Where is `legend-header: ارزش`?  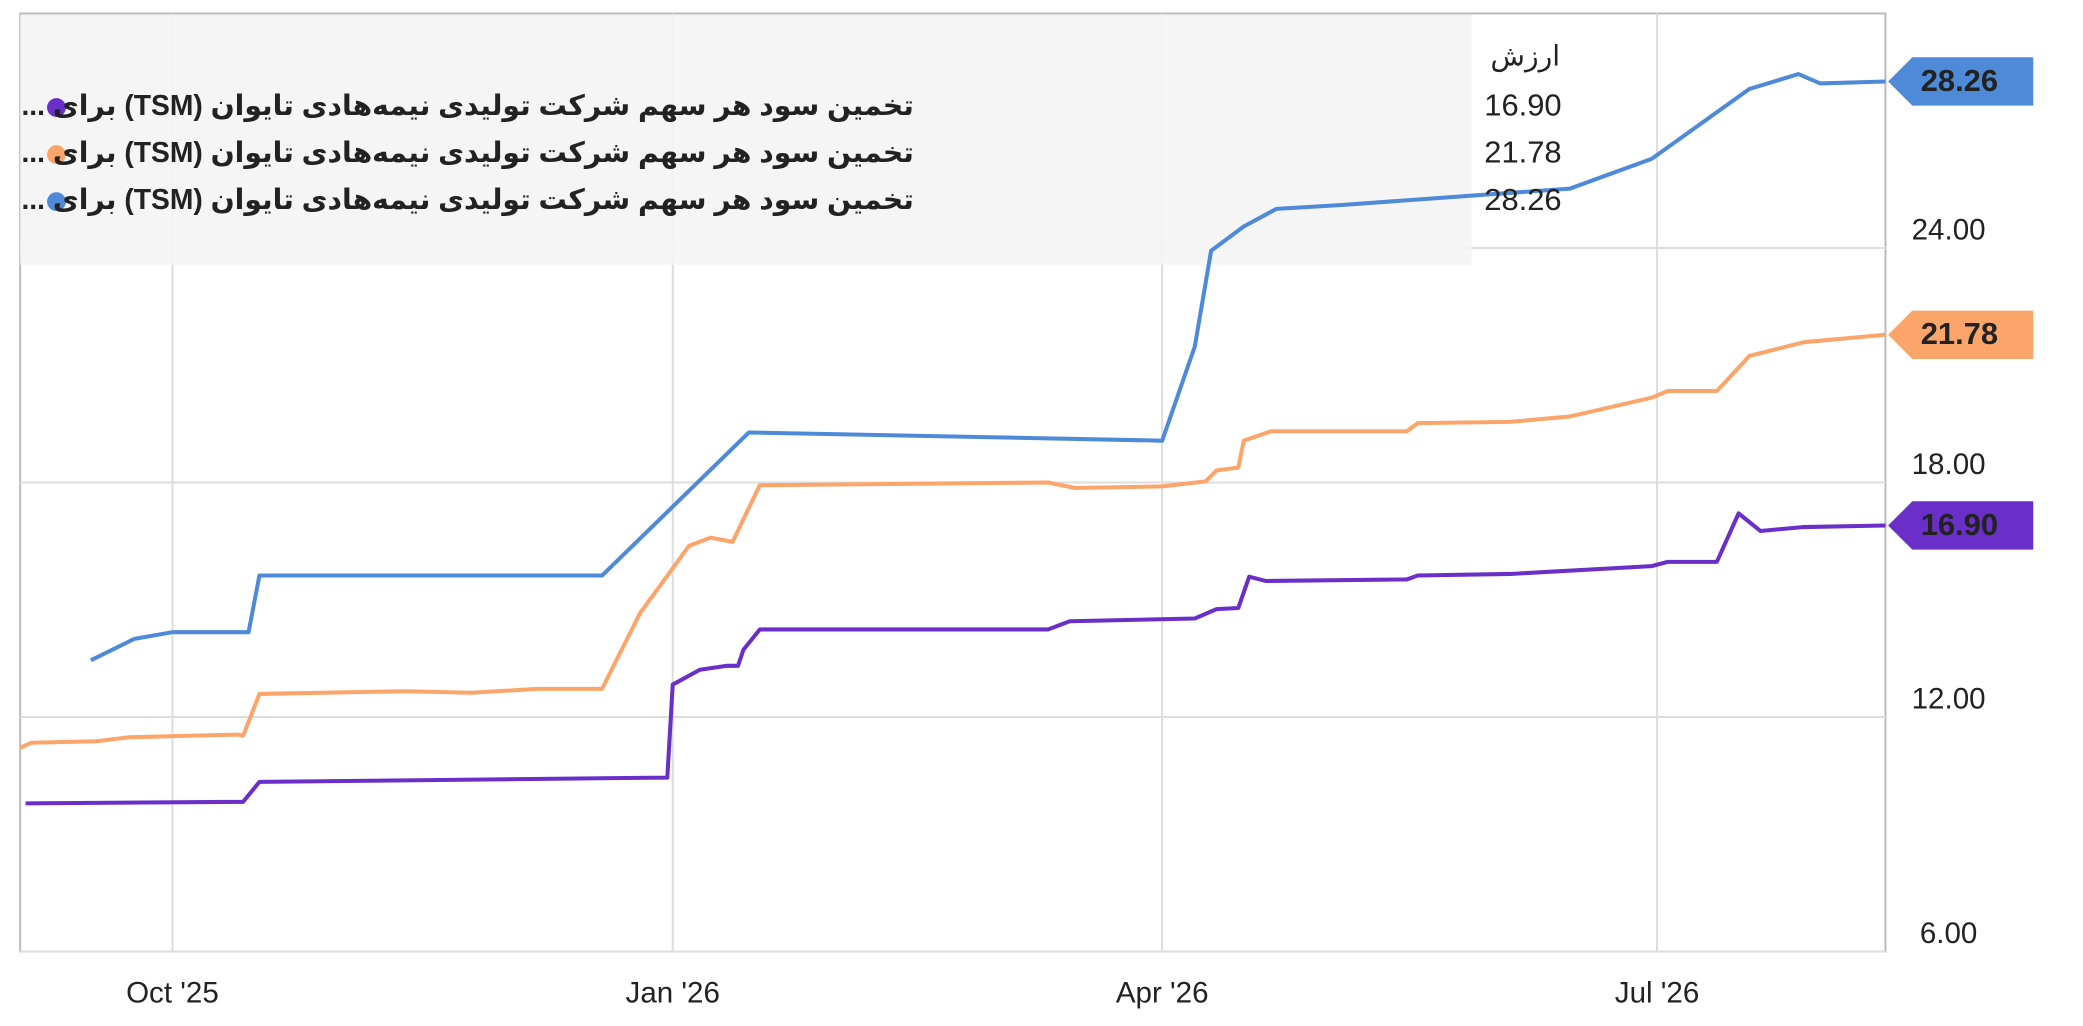 legend-header: ارزش is located at coordinates (1526, 55).